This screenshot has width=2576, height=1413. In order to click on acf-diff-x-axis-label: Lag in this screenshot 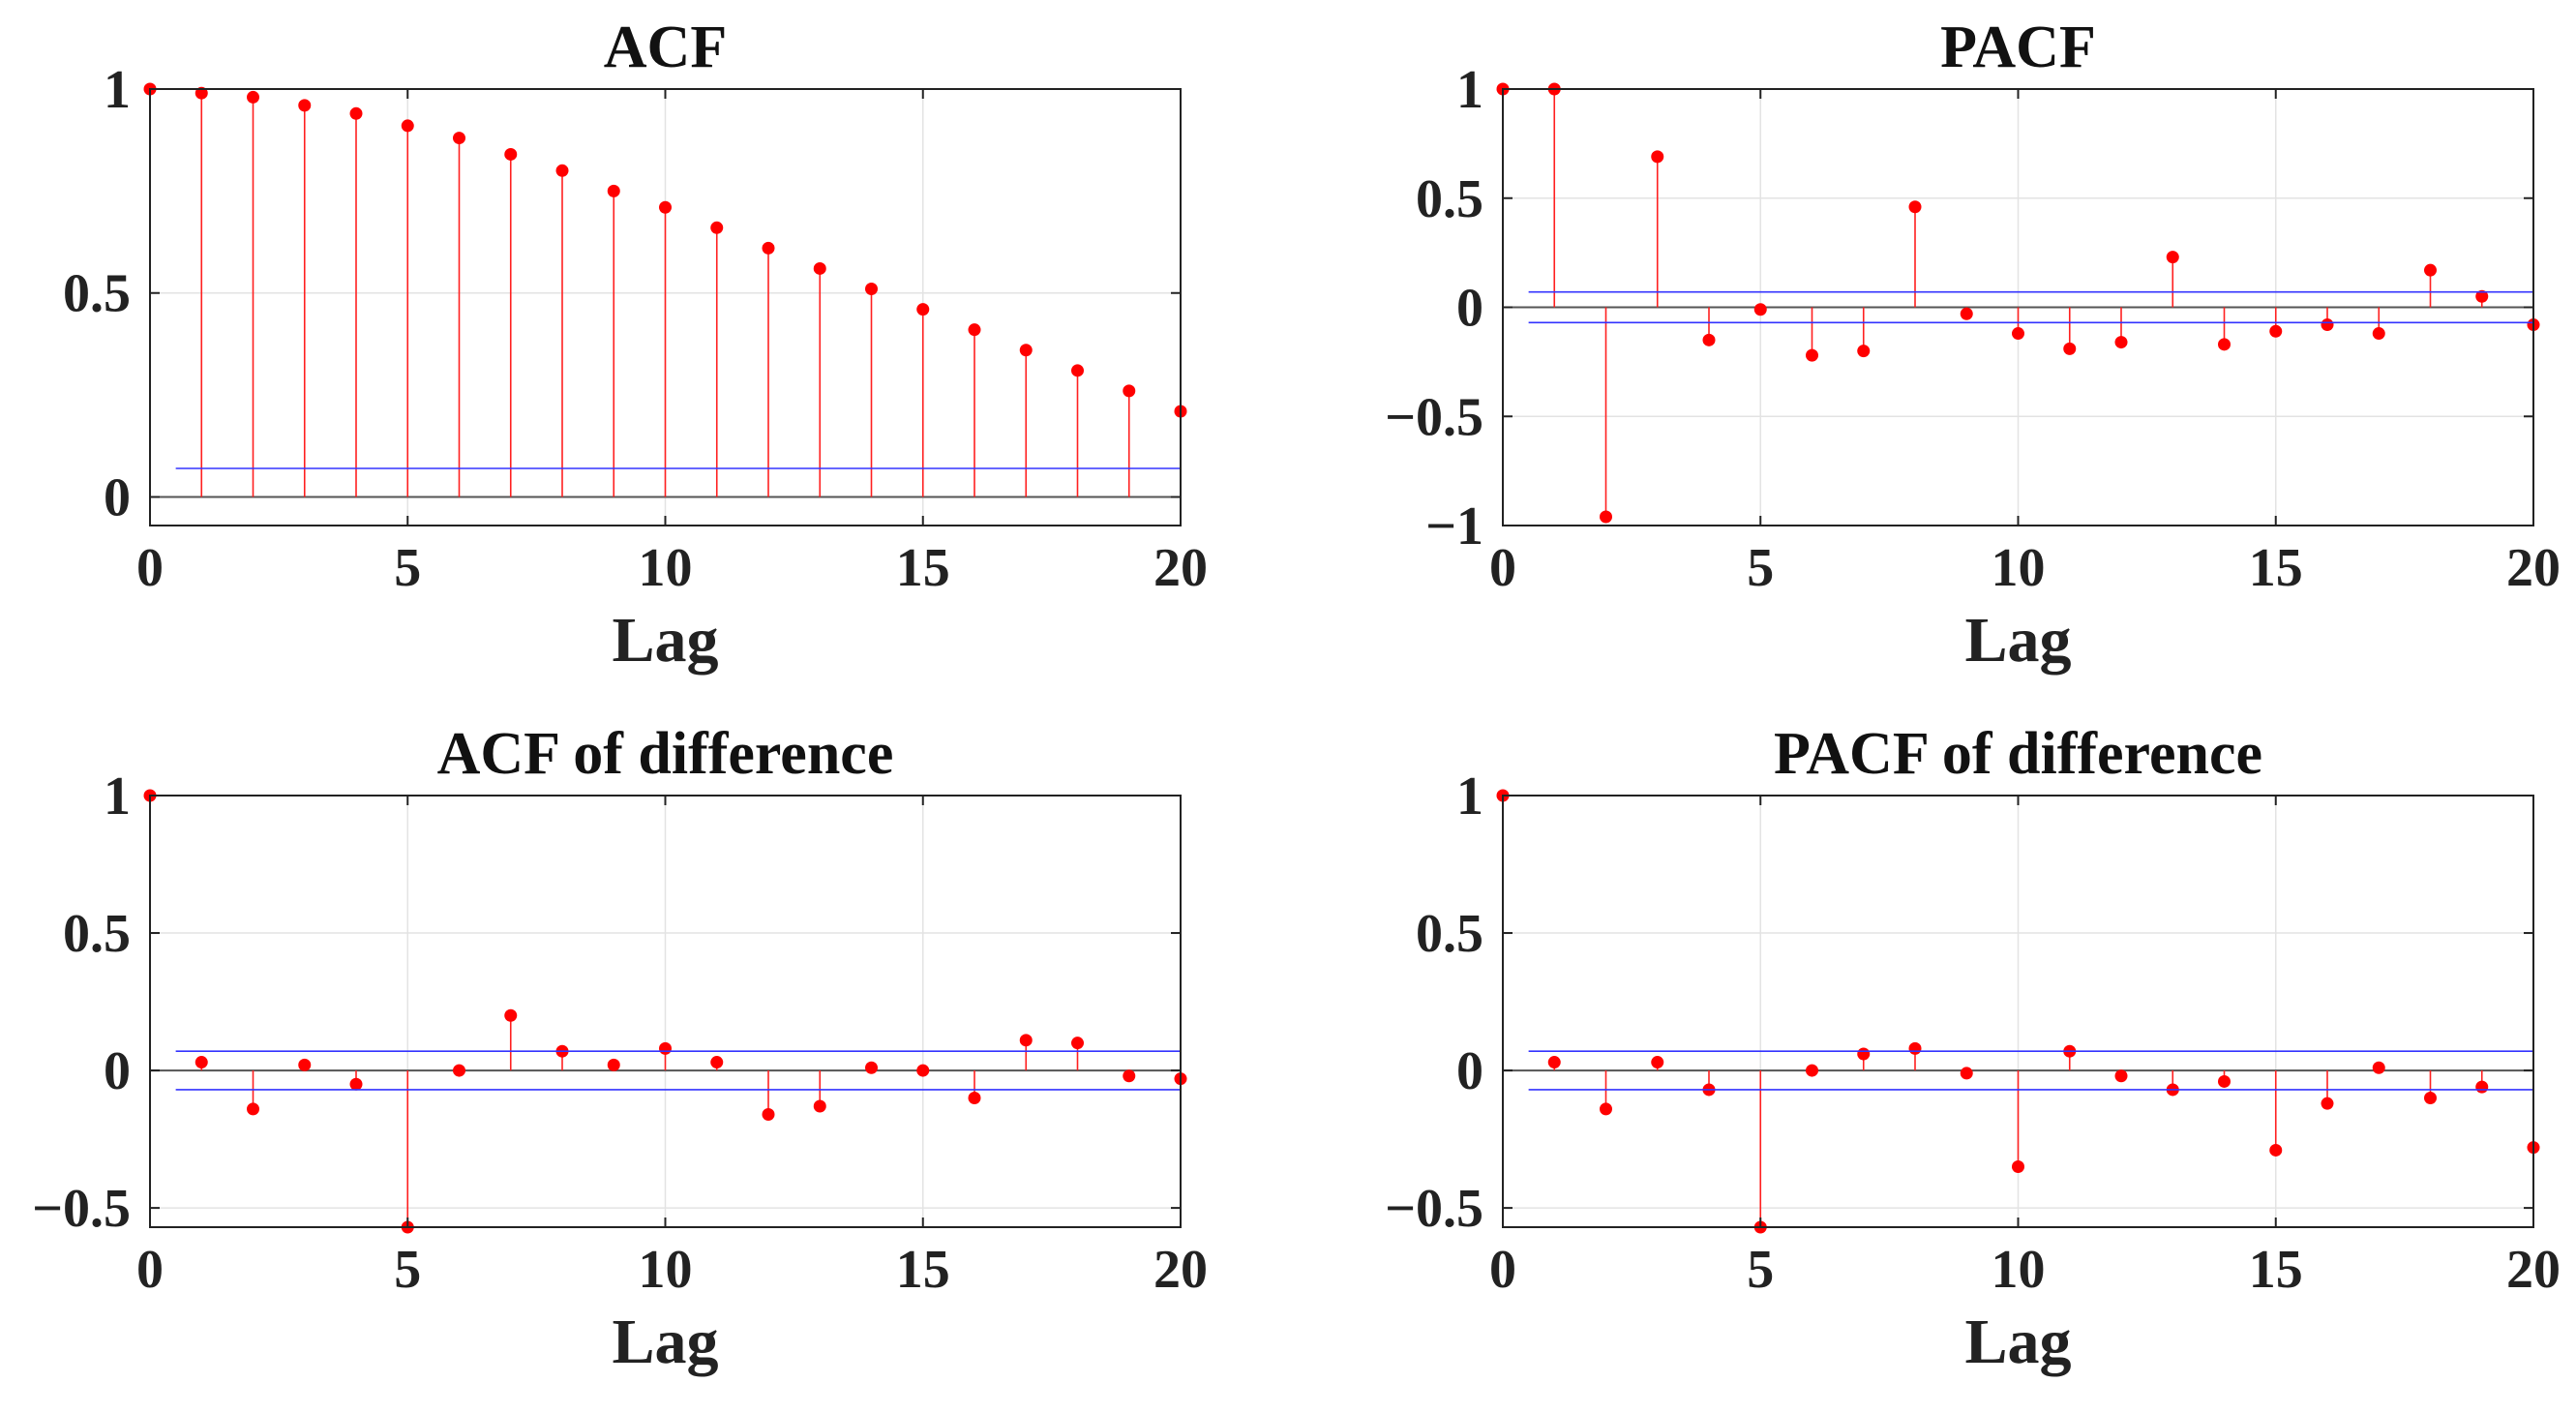, I will do `click(665, 1342)`.